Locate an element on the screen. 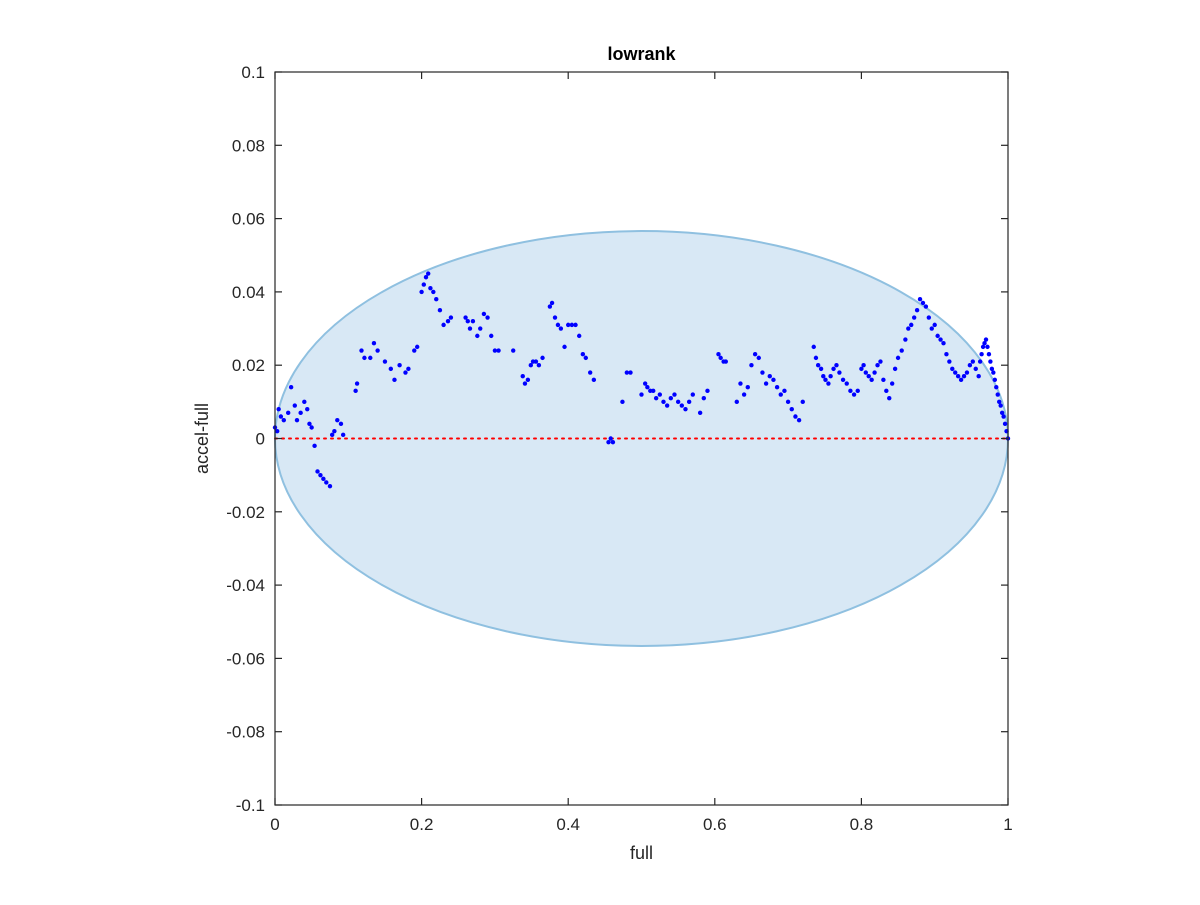 The image size is (1200, 905). x-tick-label: 1 is located at coordinates (1007, 824).